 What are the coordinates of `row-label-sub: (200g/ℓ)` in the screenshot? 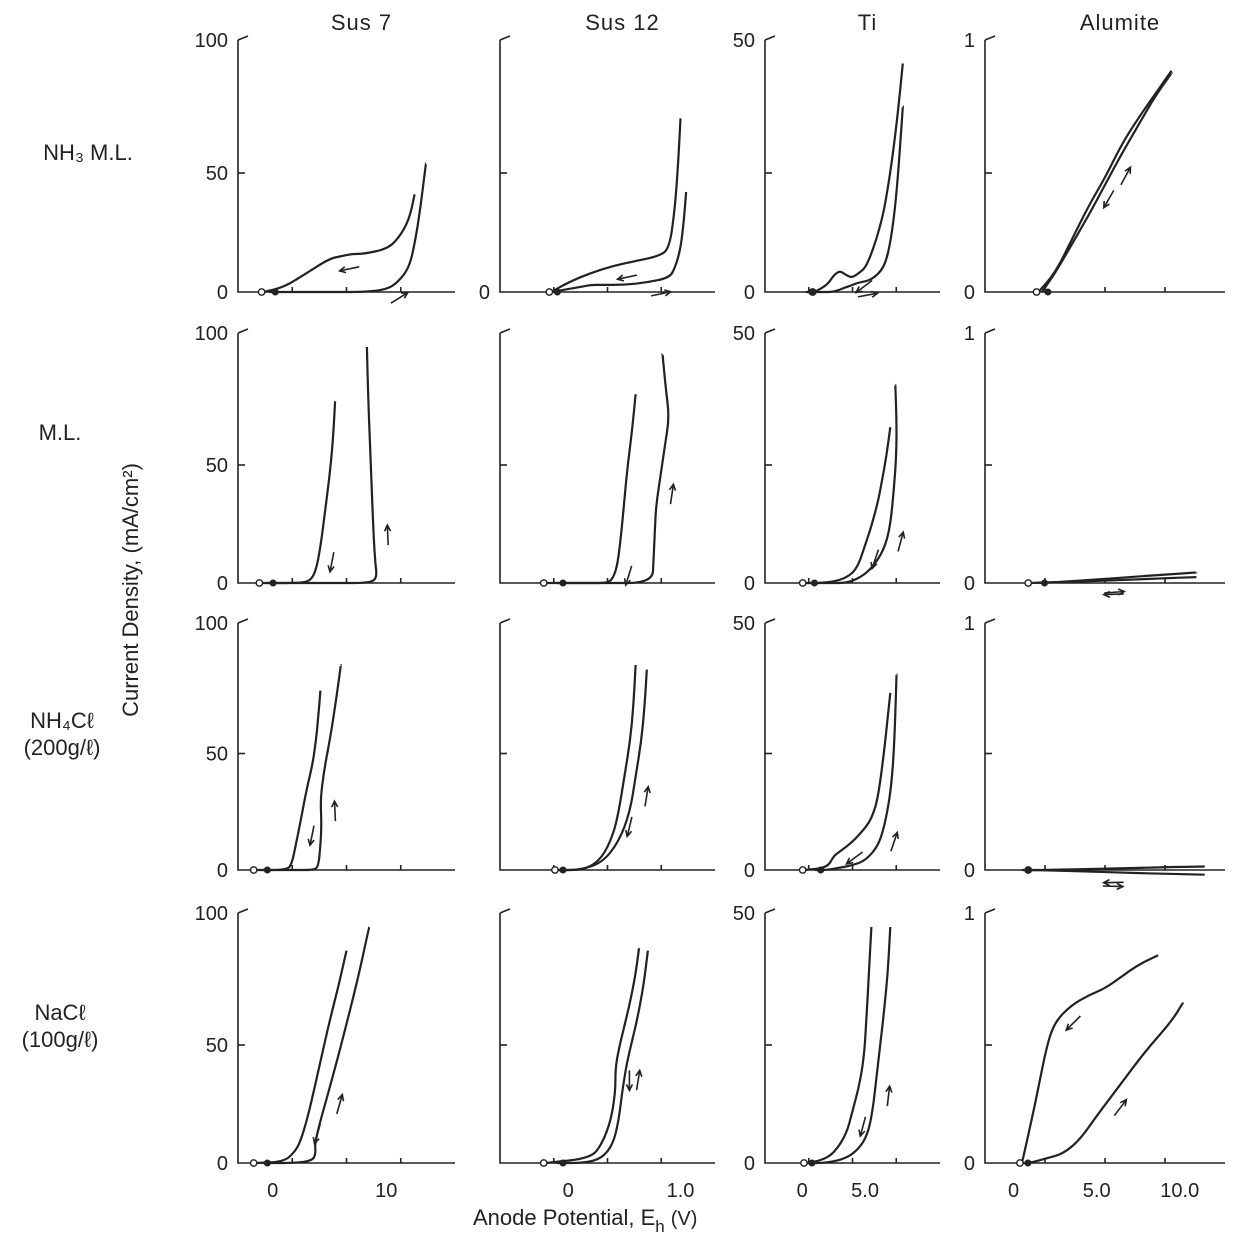 It's located at (62, 747).